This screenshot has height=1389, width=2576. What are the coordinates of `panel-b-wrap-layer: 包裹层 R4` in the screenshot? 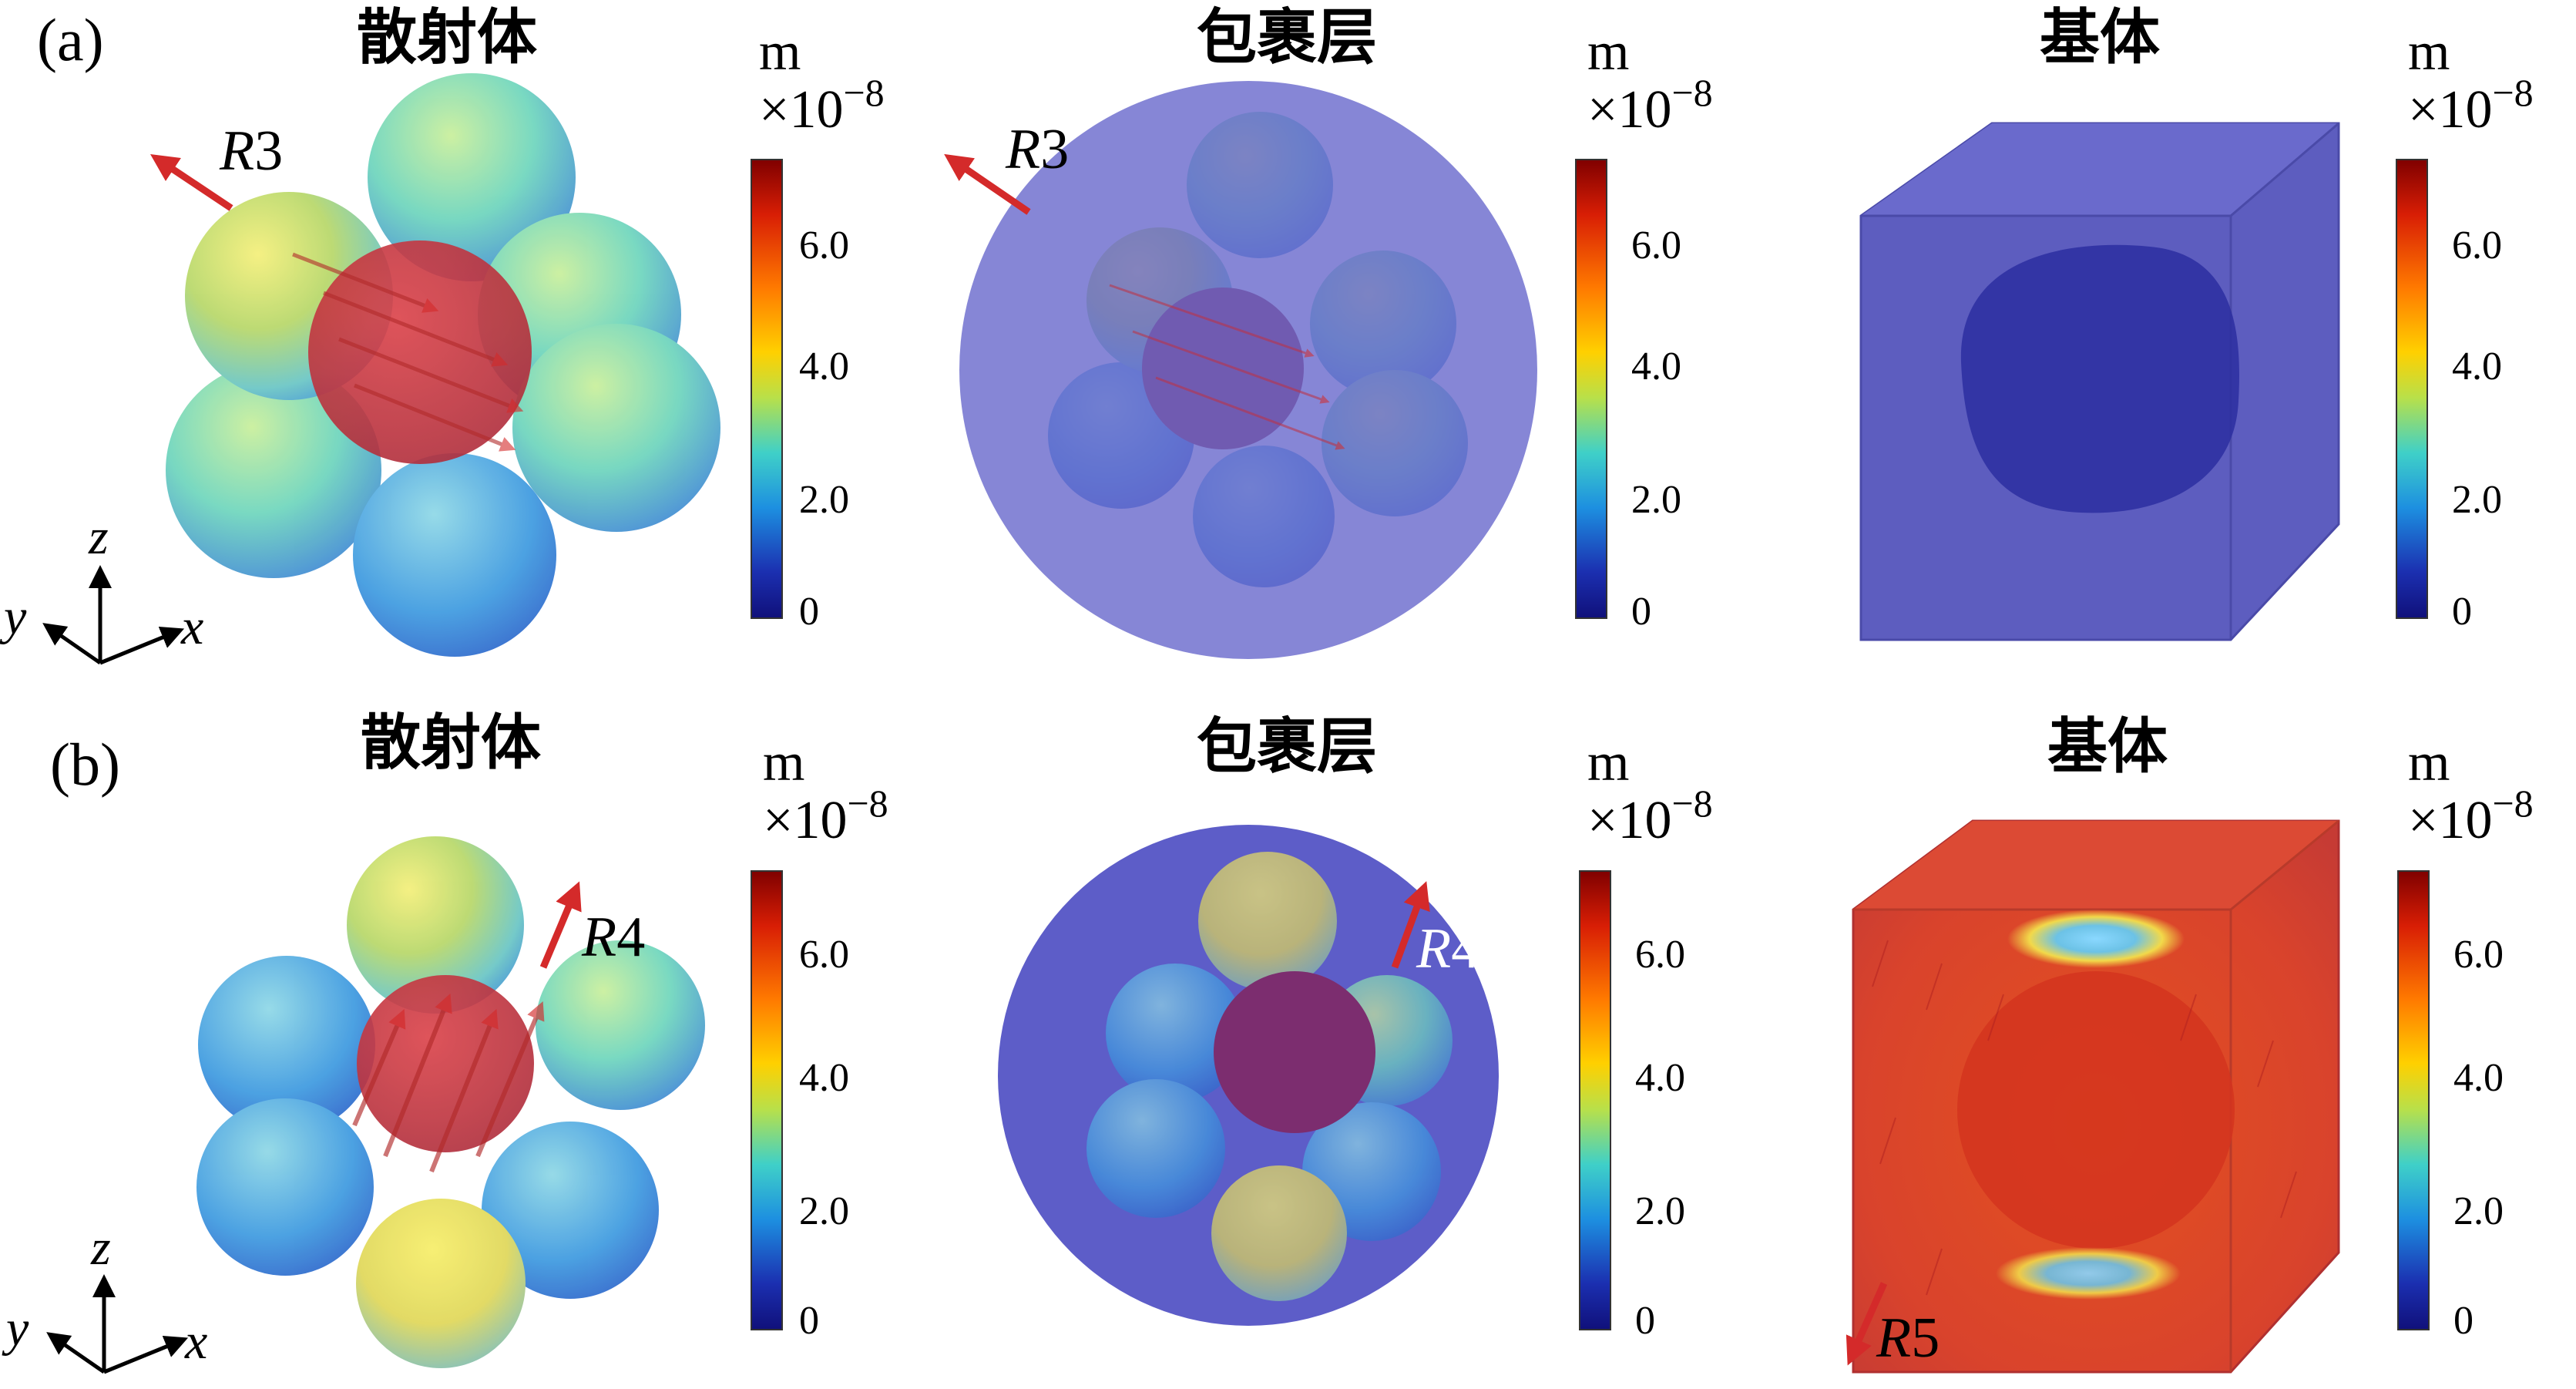 It's located at (1248, 1019).